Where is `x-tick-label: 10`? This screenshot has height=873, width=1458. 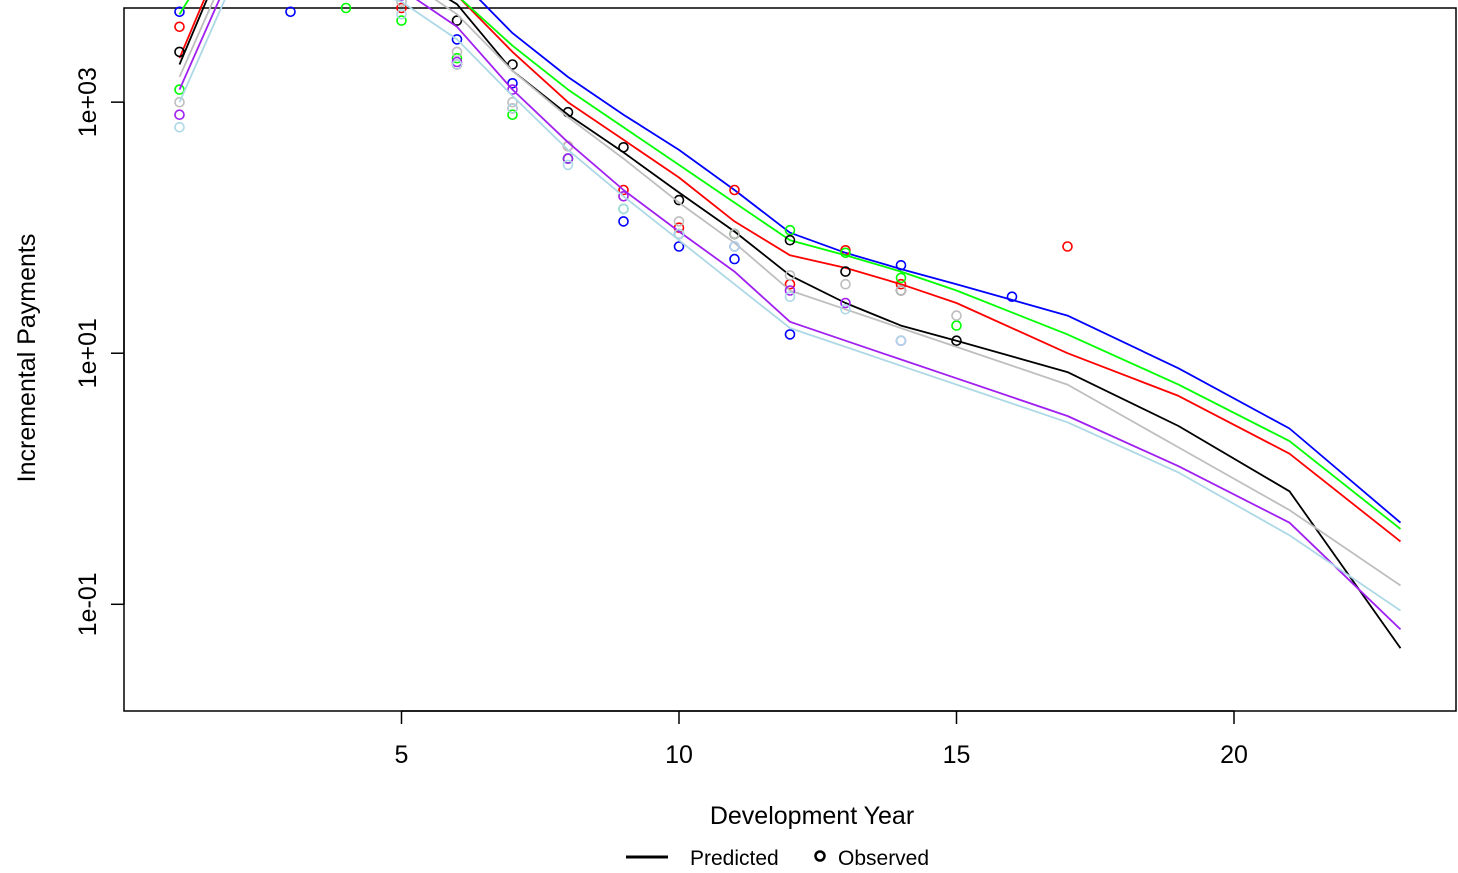
x-tick-label: 10 is located at coordinates (679, 755).